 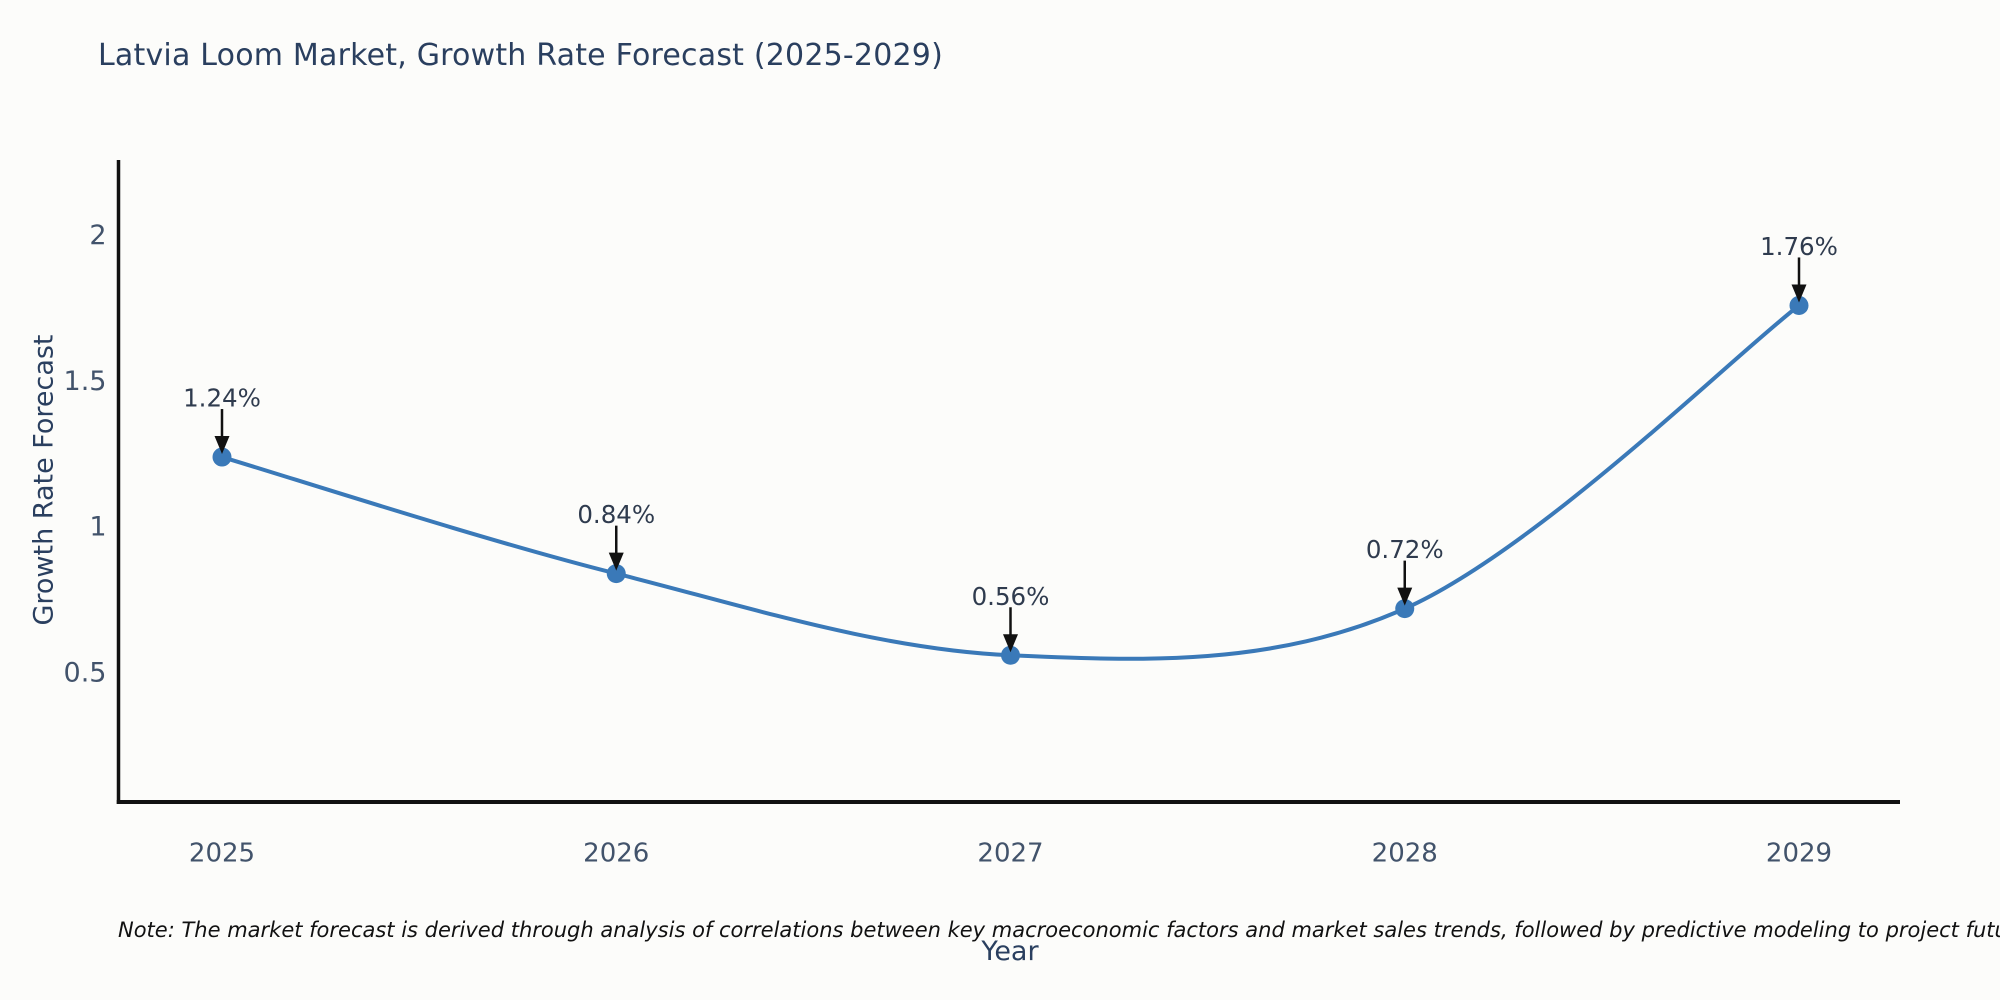 I want to click on data-point-label: 0.84%, so click(x=616, y=514).